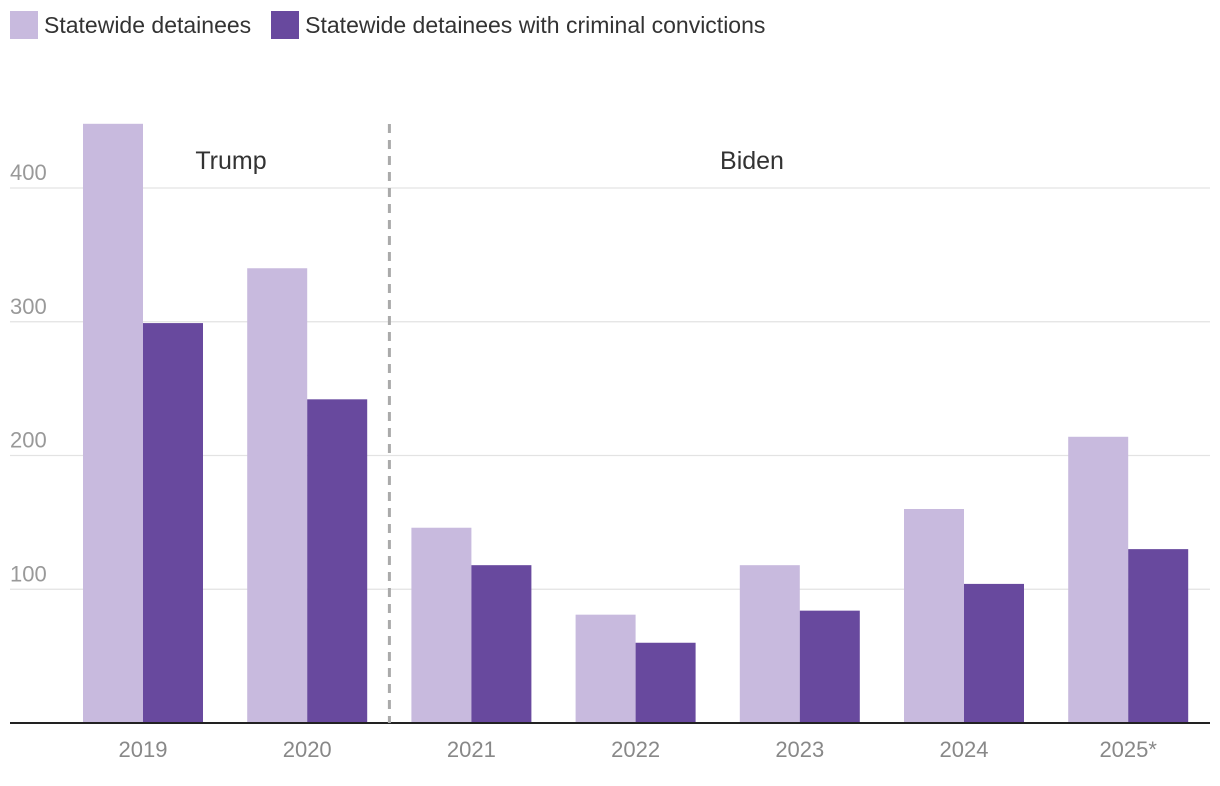 The height and width of the screenshot is (786, 1220). Describe the element at coordinates (143, 749) in the screenshot. I see `x-tick-label: 2019` at that location.